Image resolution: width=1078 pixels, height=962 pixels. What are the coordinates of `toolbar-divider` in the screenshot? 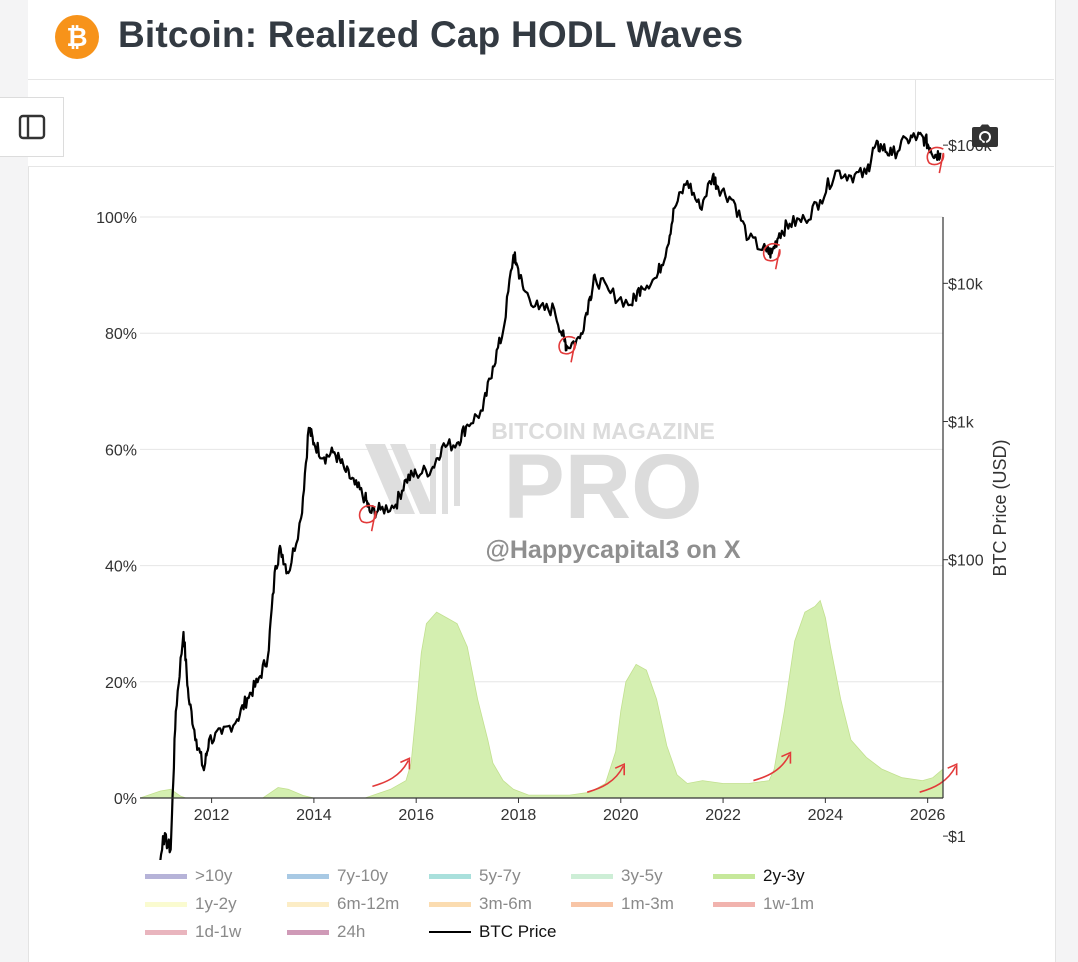 It's located at (915, 123).